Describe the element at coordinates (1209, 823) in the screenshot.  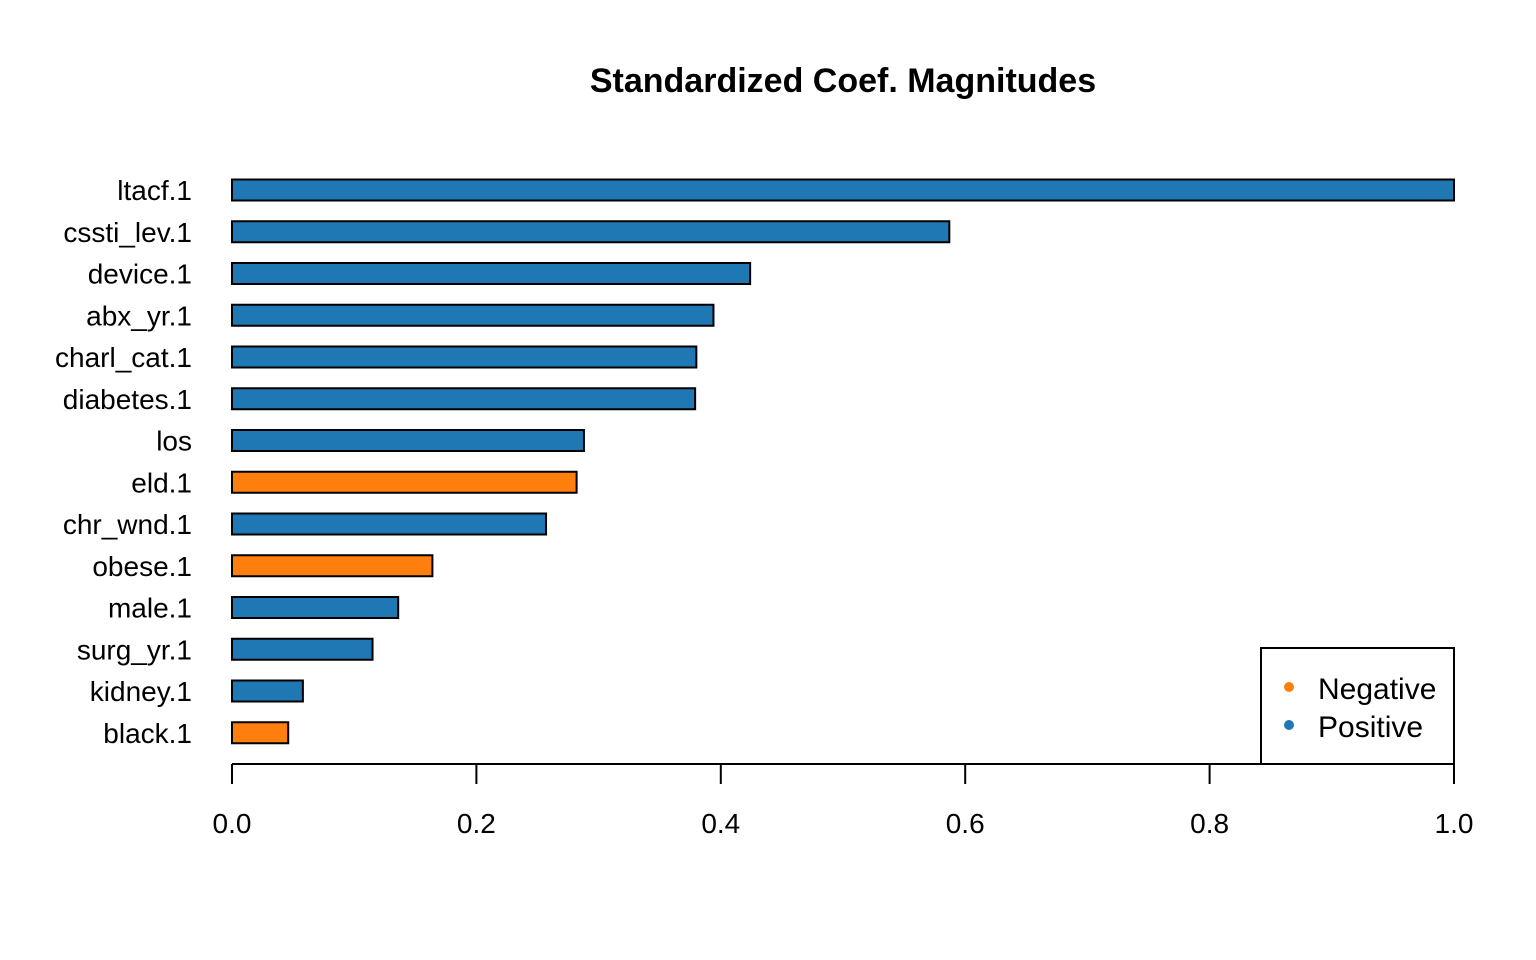
I see `x-tick-label: 0.8` at that location.